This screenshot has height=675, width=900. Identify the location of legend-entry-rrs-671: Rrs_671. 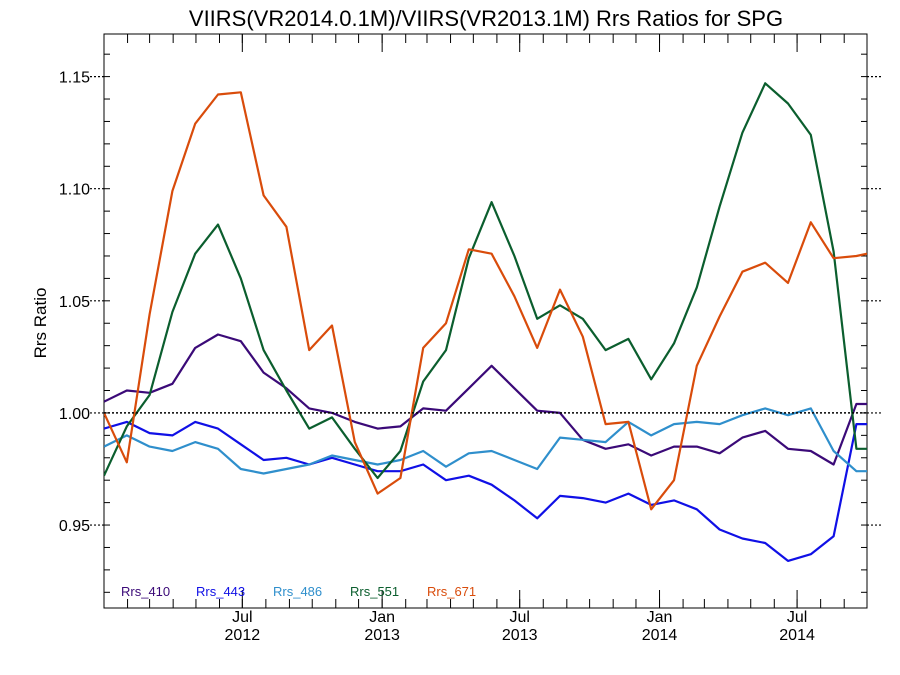
(451, 591).